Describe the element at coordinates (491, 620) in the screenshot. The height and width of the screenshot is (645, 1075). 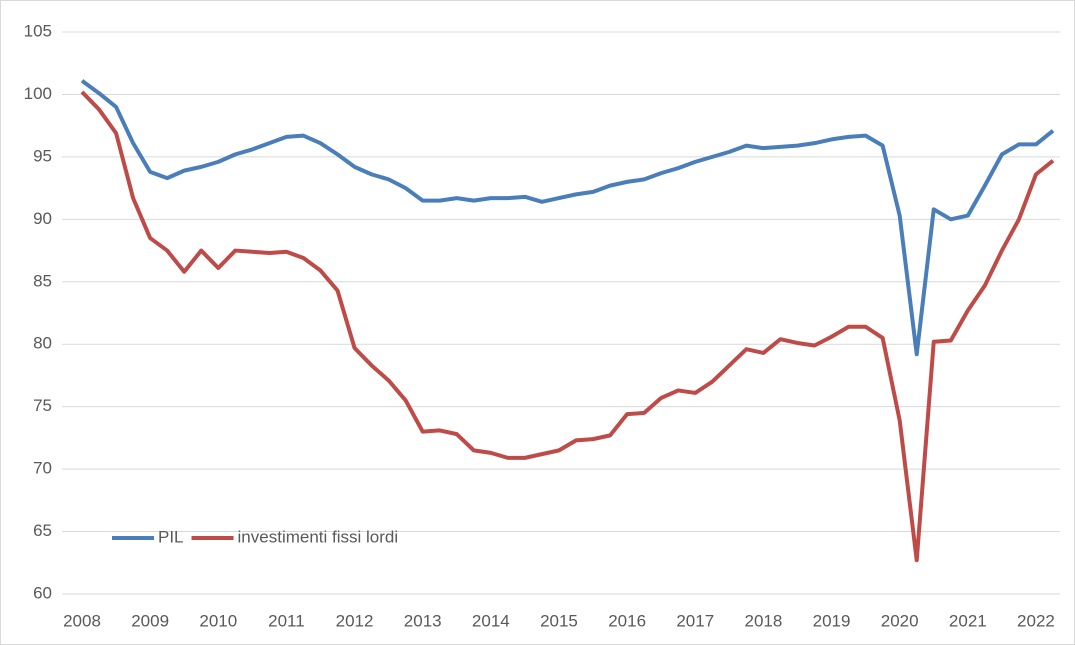
I see `x-tick-label: 2014` at that location.